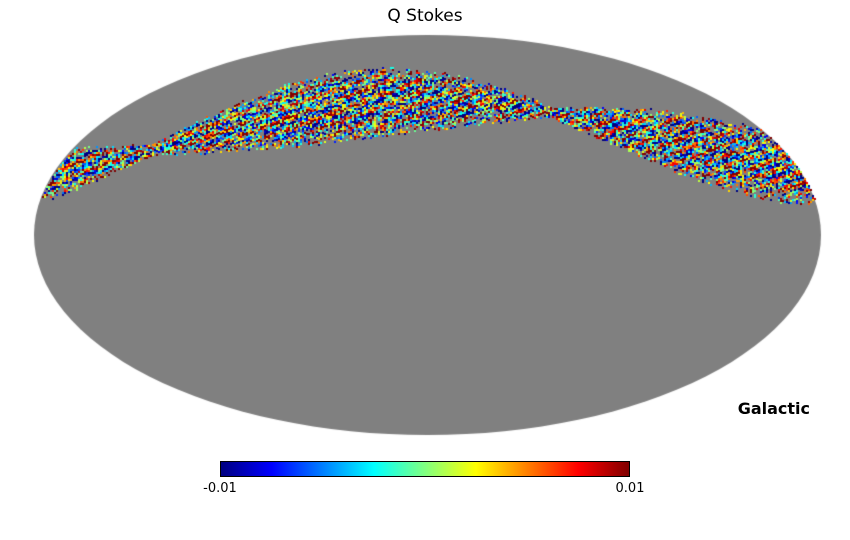 Image resolution: width=850 pixels, height=540 pixels. I want to click on colorbar-gradient, so click(425, 469).